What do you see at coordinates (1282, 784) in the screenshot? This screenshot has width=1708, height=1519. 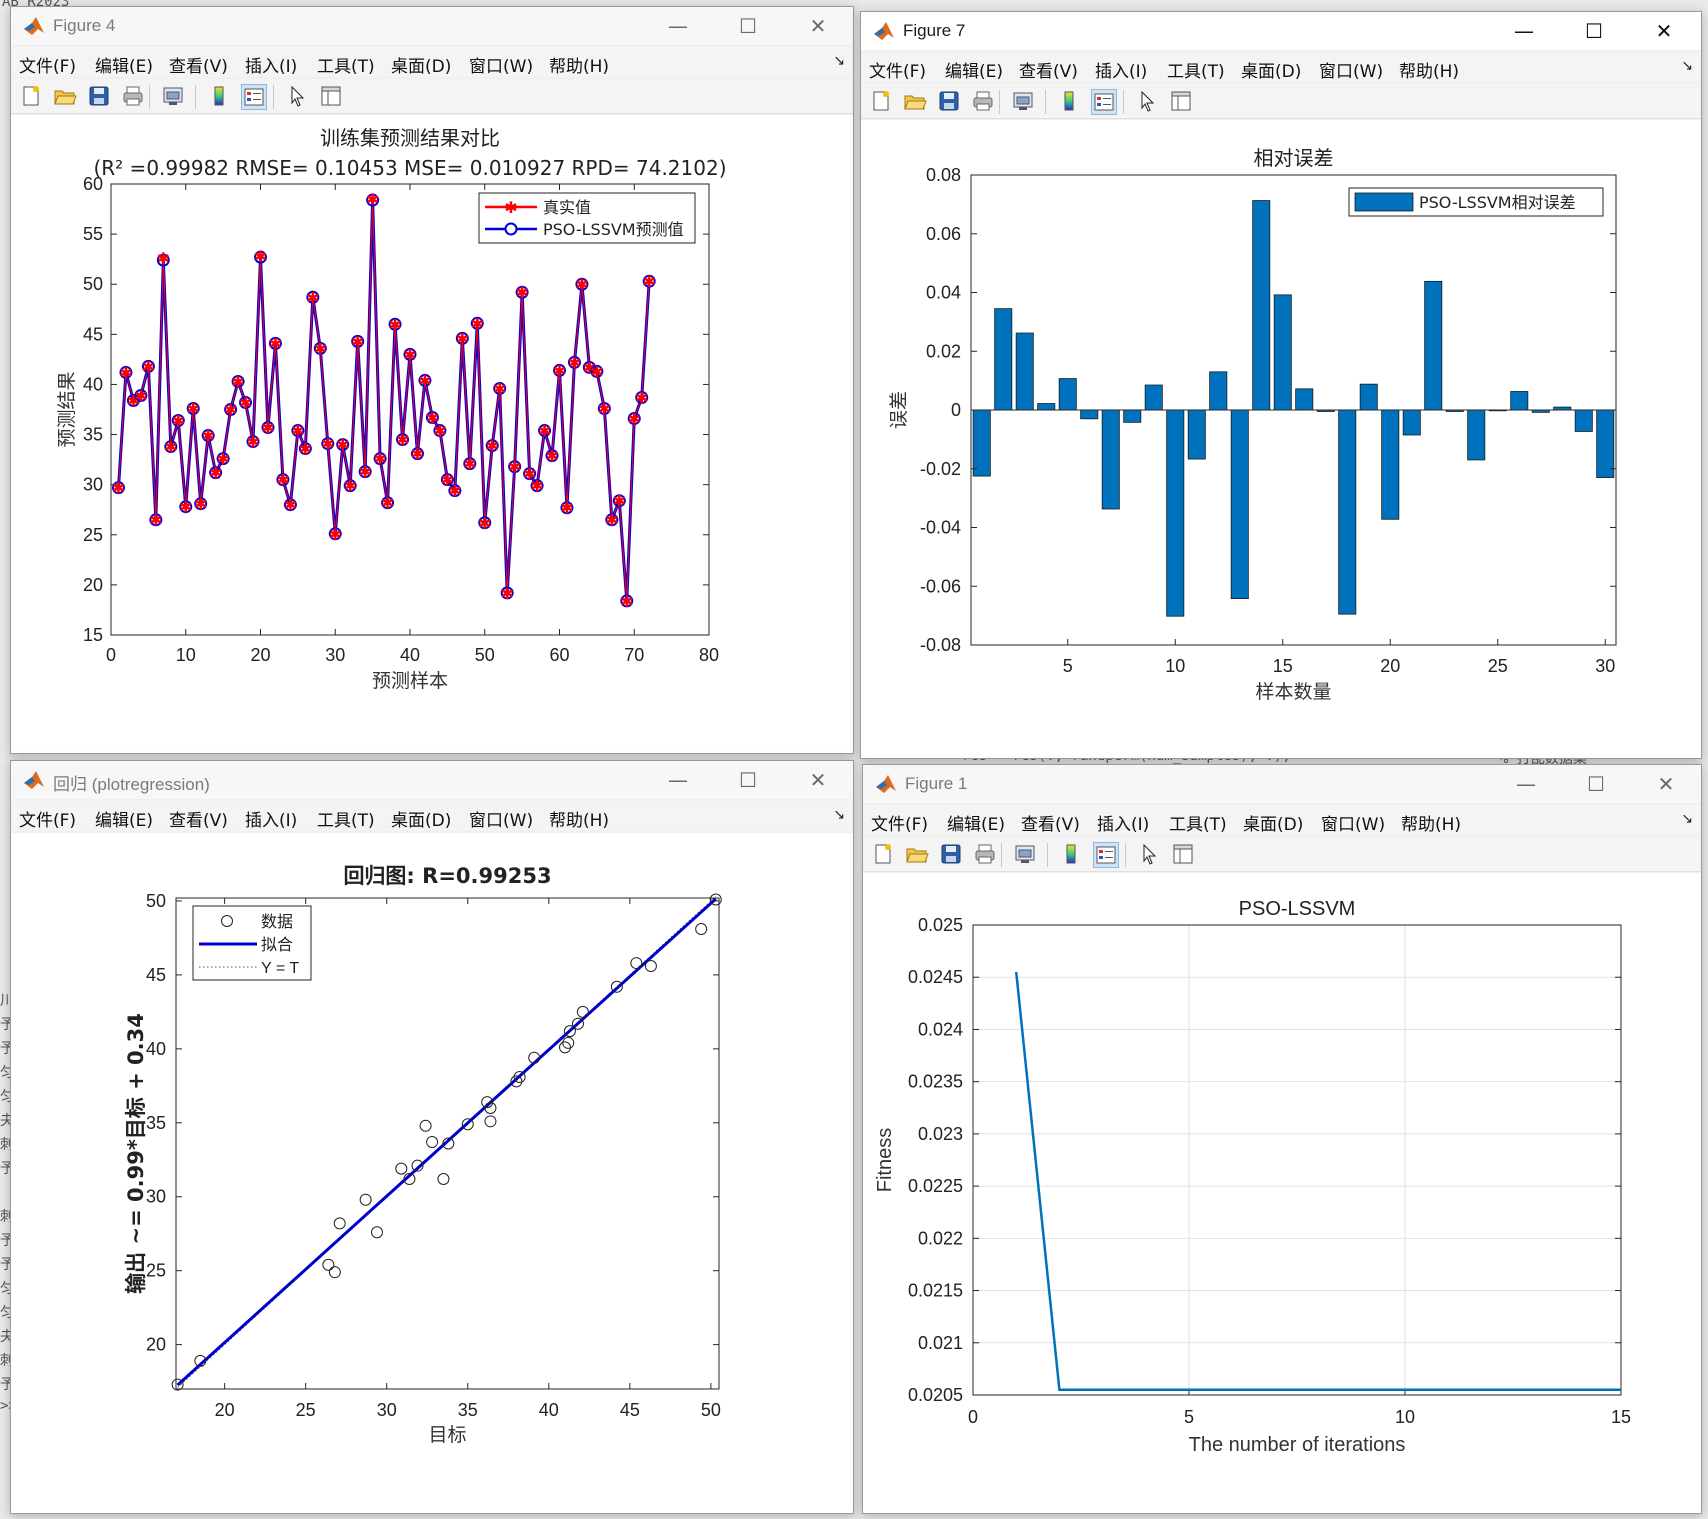 I see `title-bar: Figure 1 — ☐ ✕` at bounding box center [1282, 784].